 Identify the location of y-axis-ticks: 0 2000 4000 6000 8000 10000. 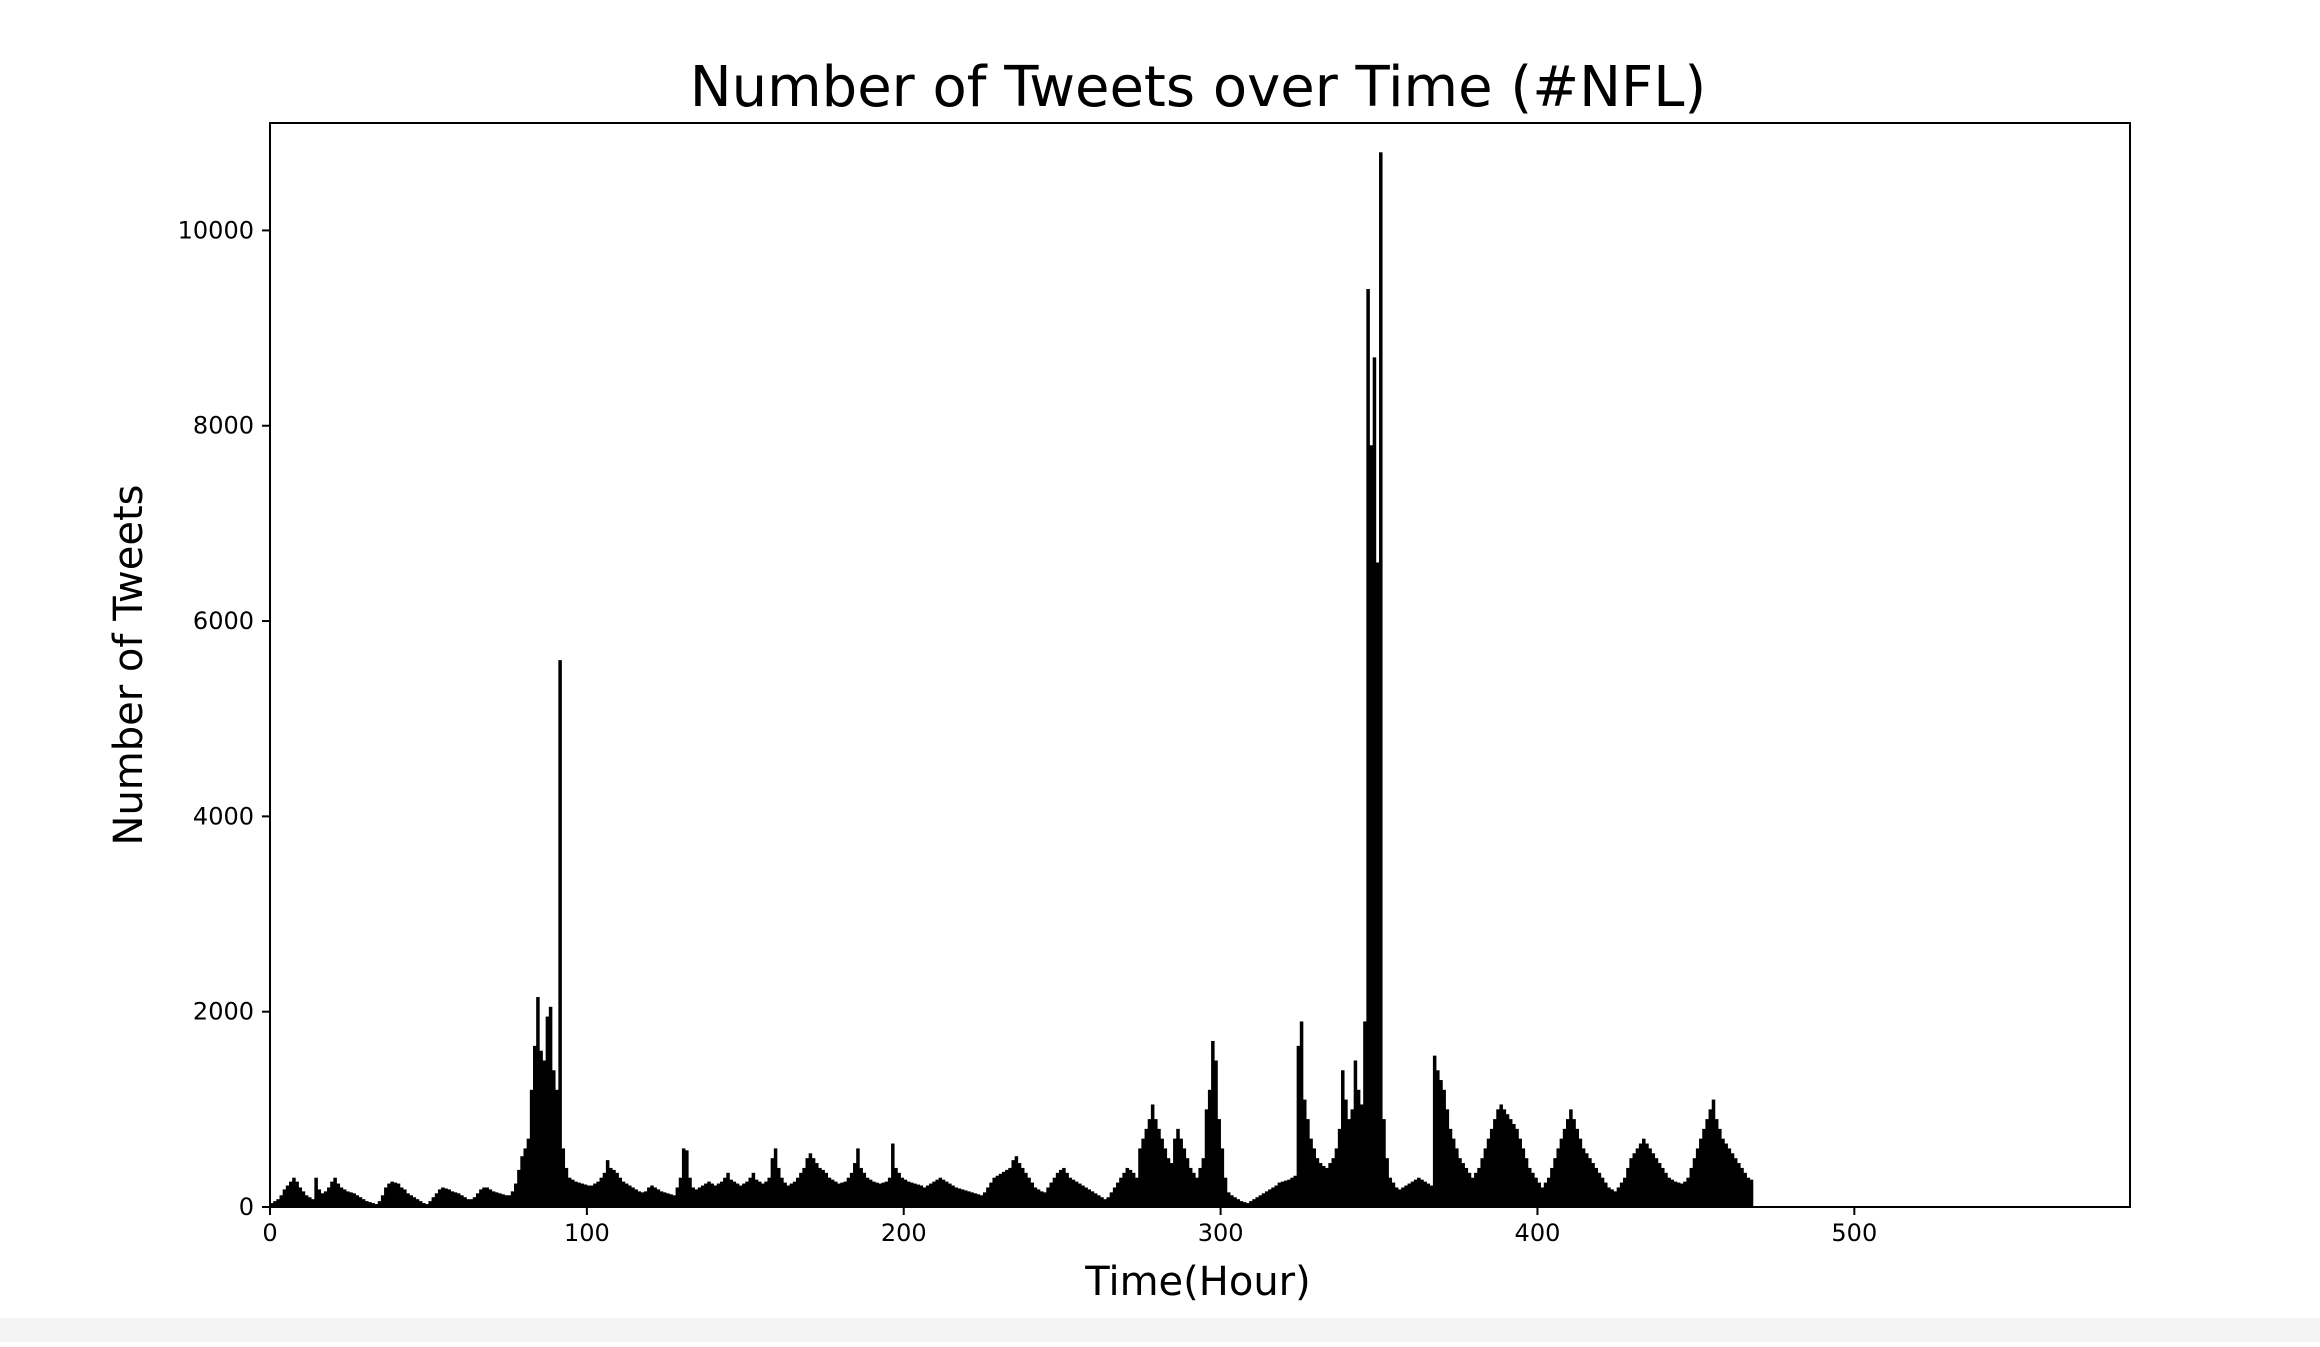
(224, 718).